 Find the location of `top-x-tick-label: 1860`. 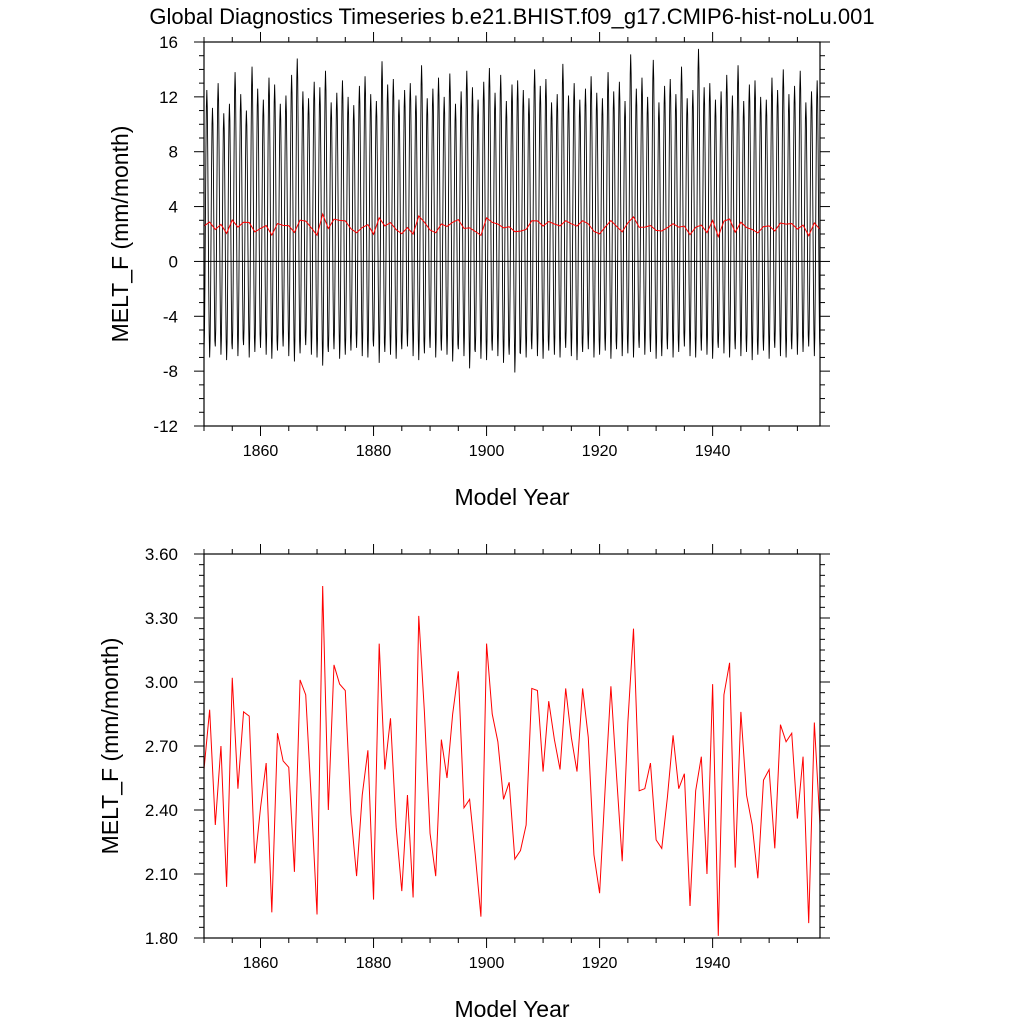

top-x-tick-label: 1860 is located at coordinates (261, 451).